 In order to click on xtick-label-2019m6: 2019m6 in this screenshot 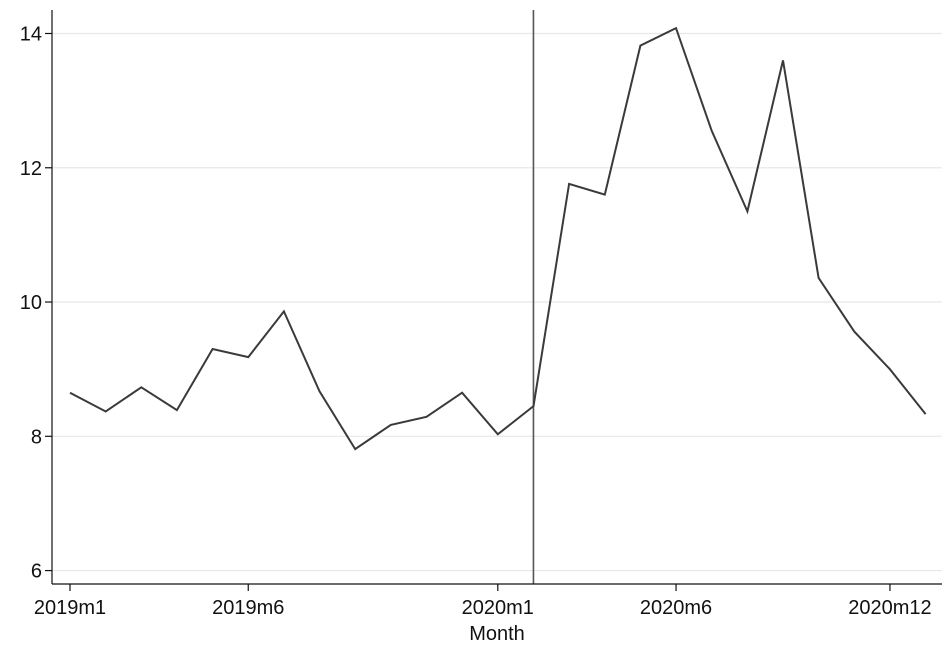, I will do `click(248, 608)`.